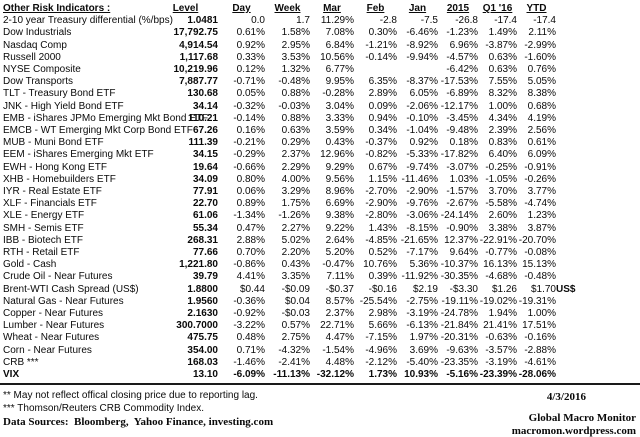  I want to click on row-label: Gold - Cash, so click(30, 265).